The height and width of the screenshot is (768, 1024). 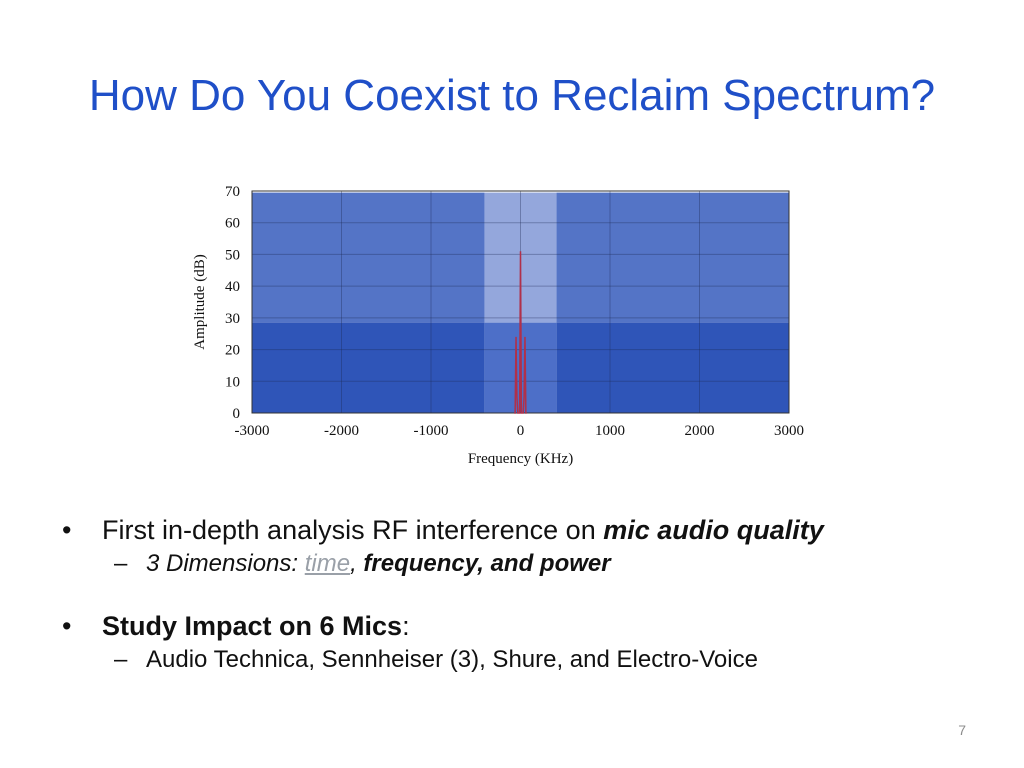 What do you see at coordinates (341, 431) in the screenshot?
I see `x-tick-label: -2000` at bounding box center [341, 431].